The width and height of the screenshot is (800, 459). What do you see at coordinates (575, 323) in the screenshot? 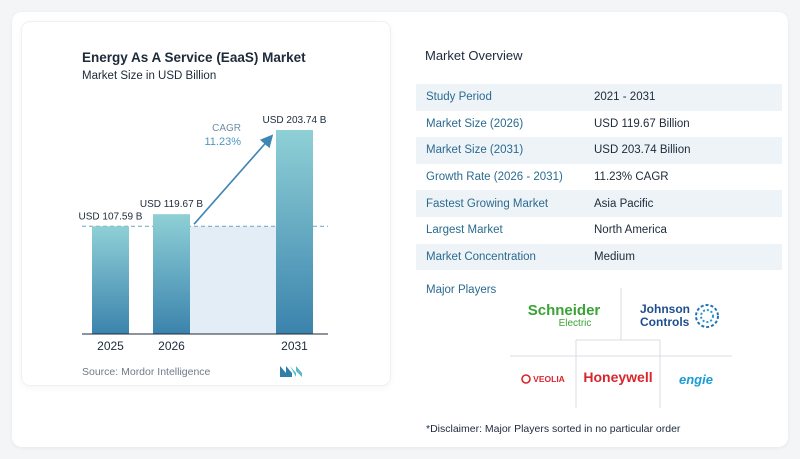
I see `schneider-logo-subtext: Electric` at bounding box center [575, 323].